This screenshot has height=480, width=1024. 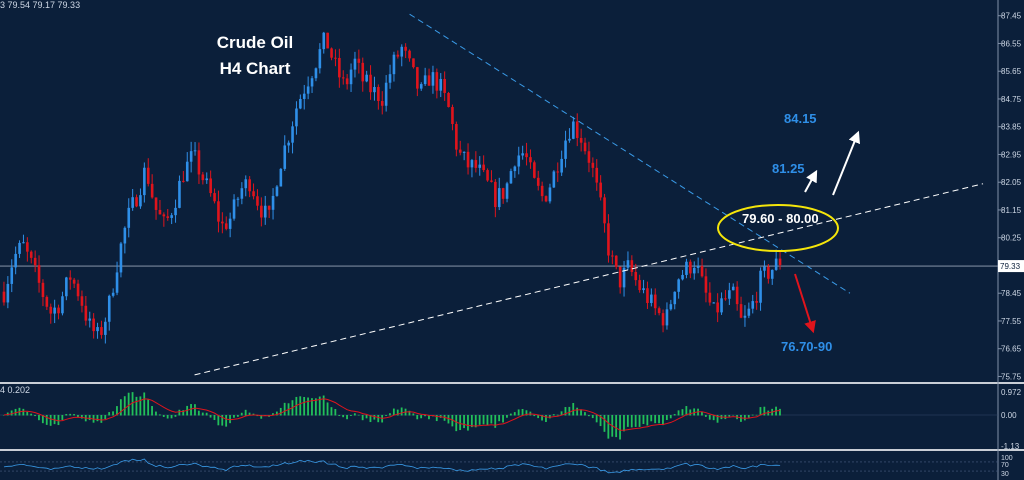 What do you see at coordinates (1011, 16) in the screenshot?
I see `y-tick-label: 87.45` at bounding box center [1011, 16].